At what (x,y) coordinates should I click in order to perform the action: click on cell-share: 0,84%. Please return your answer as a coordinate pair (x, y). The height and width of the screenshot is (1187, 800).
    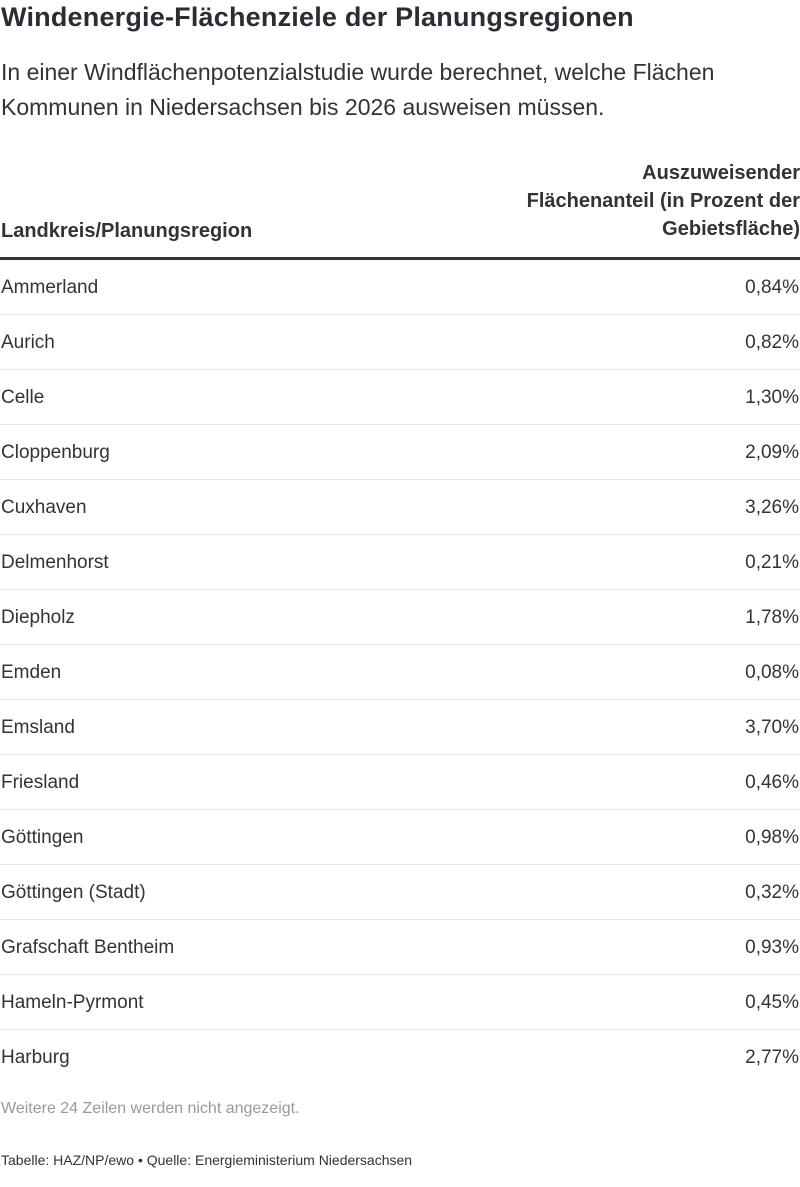
    Looking at the image, I should click on (772, 287).